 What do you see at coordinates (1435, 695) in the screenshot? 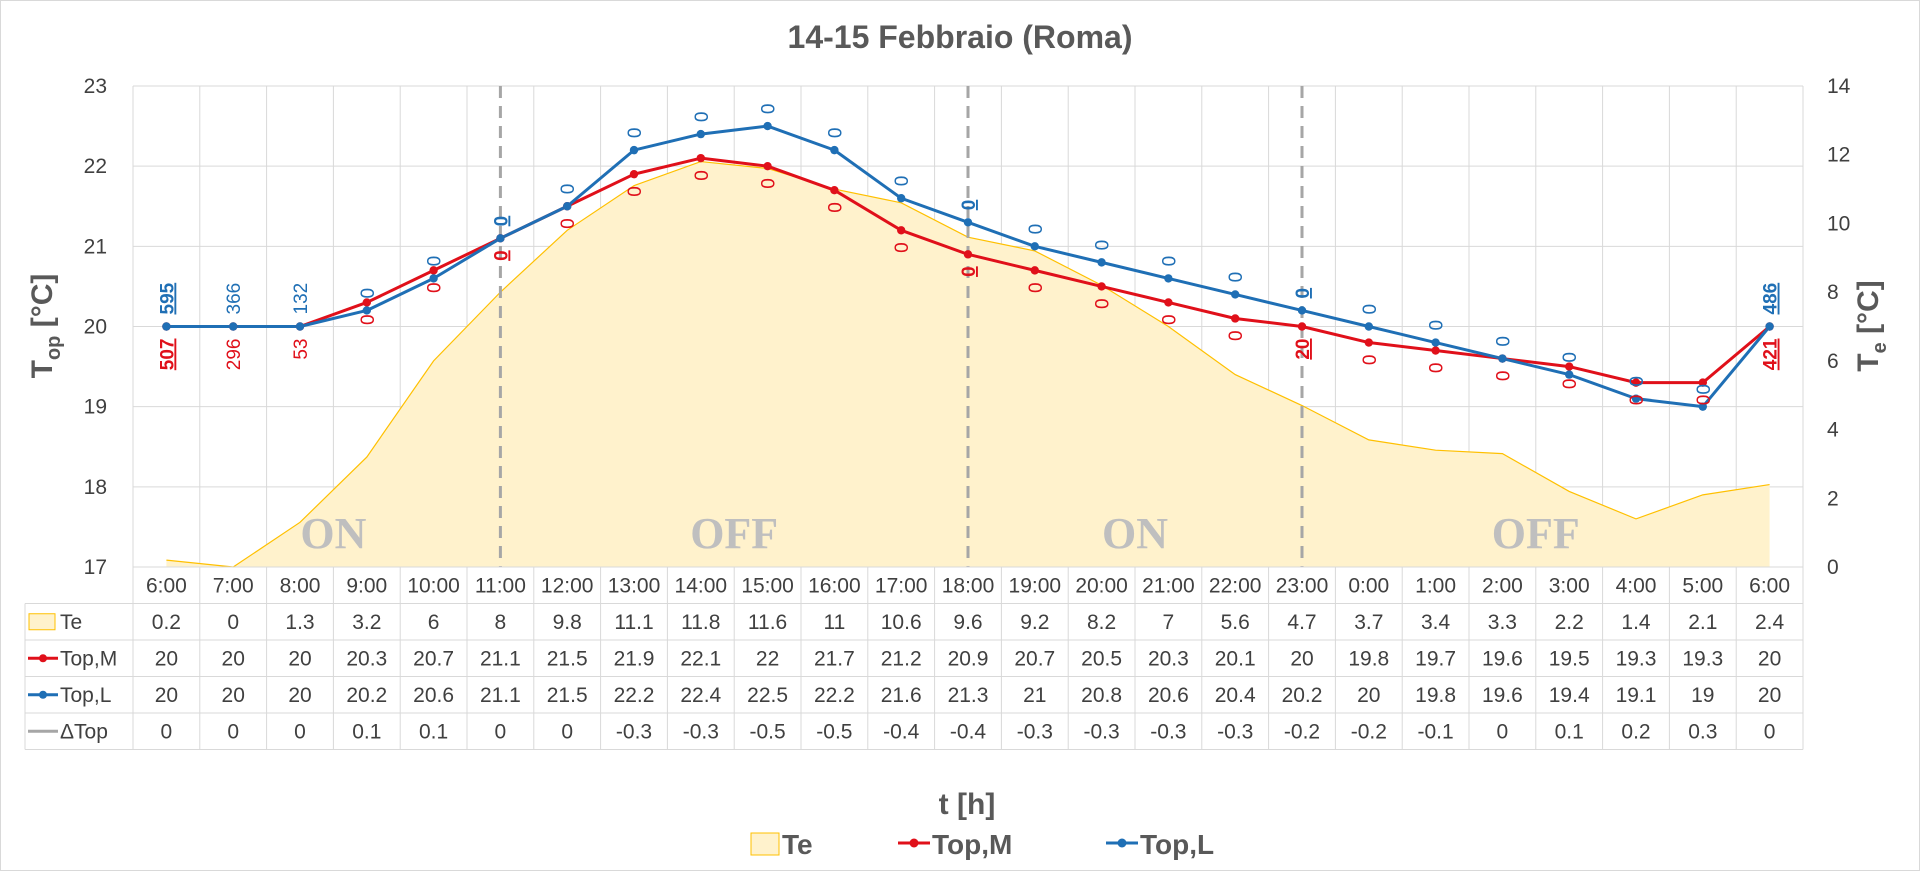
I see `table-cell: 19.8` at bounding box center [1435, 695].